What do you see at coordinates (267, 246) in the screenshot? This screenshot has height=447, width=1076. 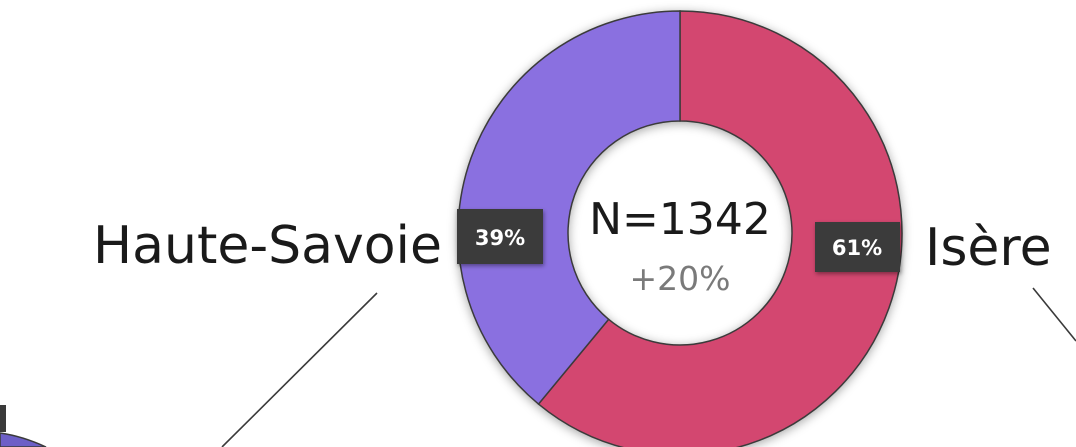 I see `category-label-haute-savoie: Haute-Savoie` at bounding box center [267, 246].